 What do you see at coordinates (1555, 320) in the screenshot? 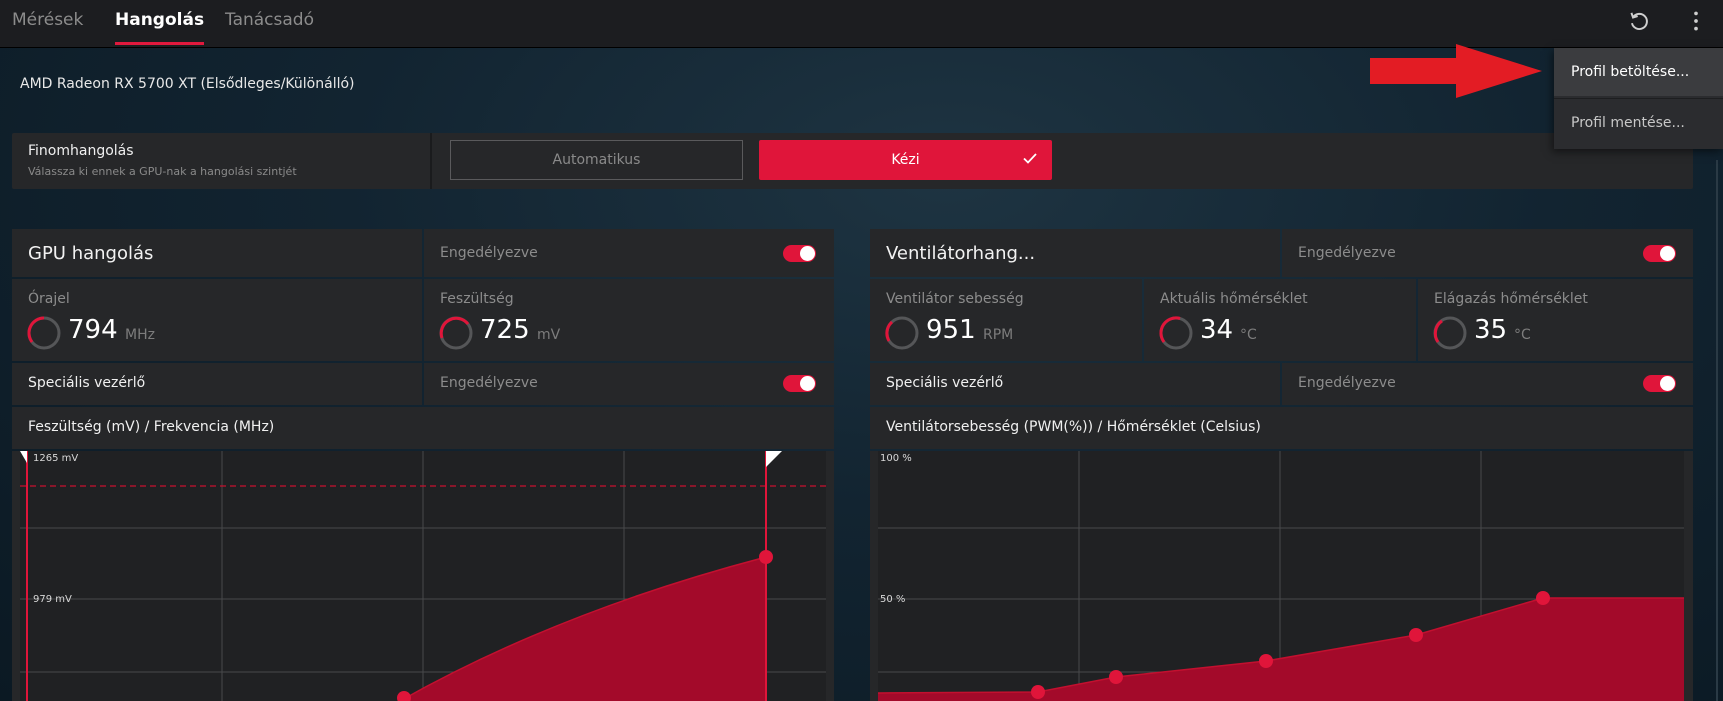
I see `junction-temp-metric: Elágazás hőmérséklet 35 °C` at bounding box center [1555, 320].